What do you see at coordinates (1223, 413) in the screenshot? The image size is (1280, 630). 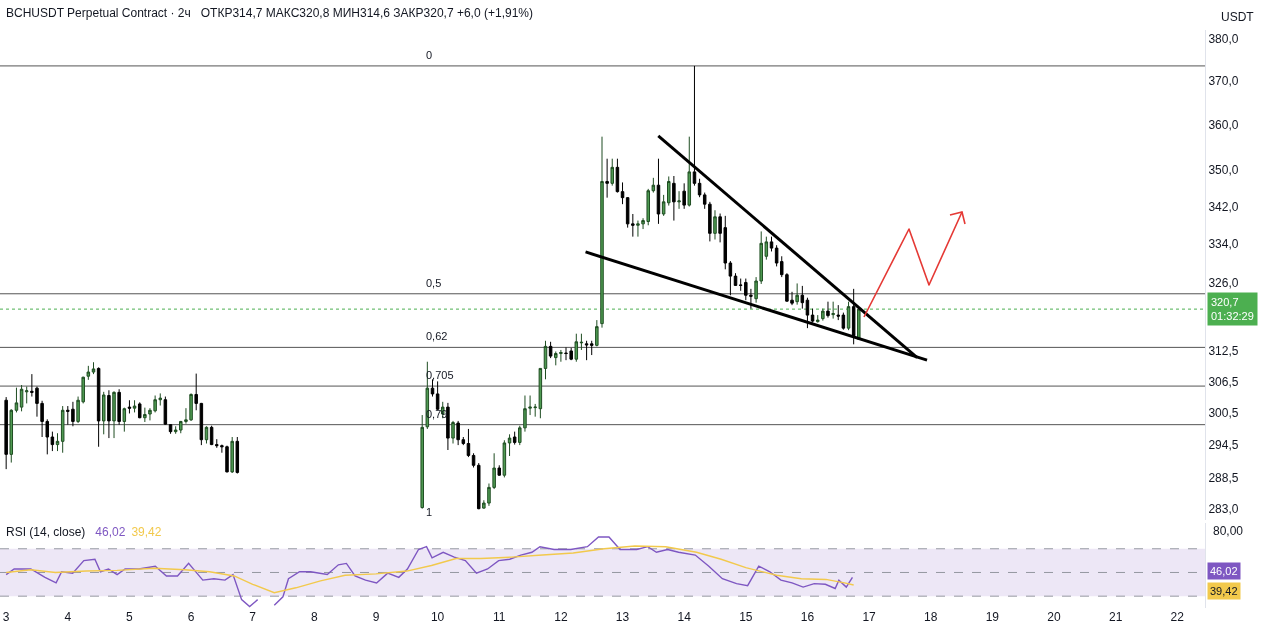 I see `y-tick-label: 300,5` at bounding box center [1223, 413].